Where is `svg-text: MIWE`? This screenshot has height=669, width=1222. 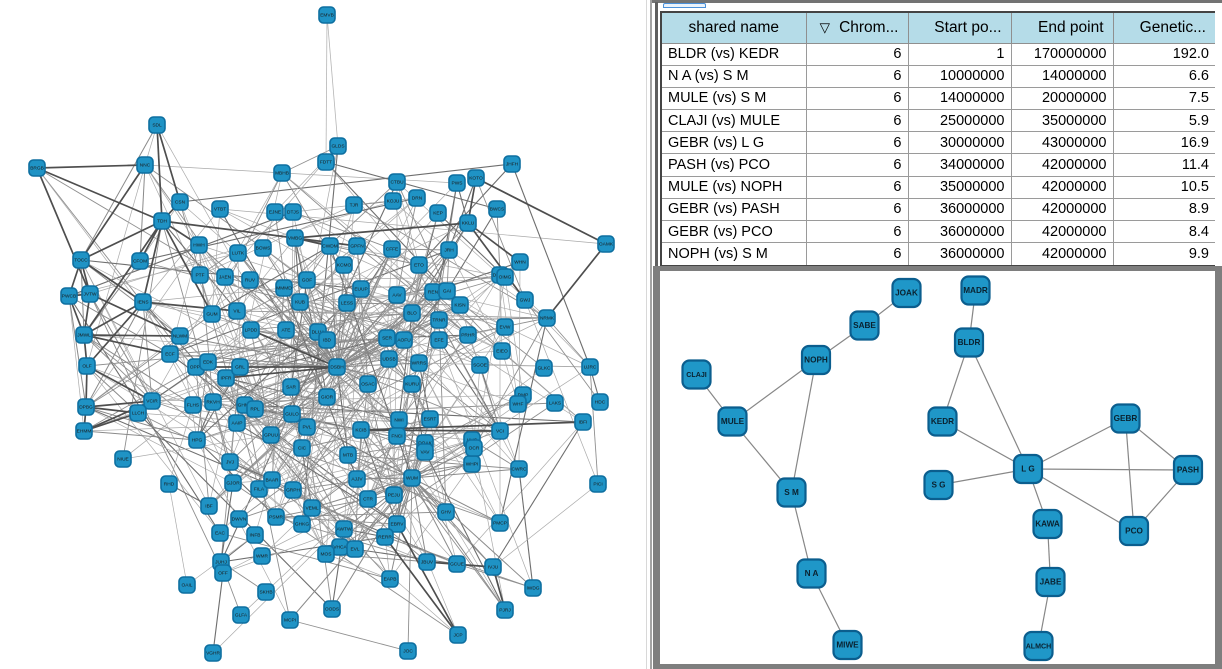
svg-text: MIWE is located at coordinates (847, 644).